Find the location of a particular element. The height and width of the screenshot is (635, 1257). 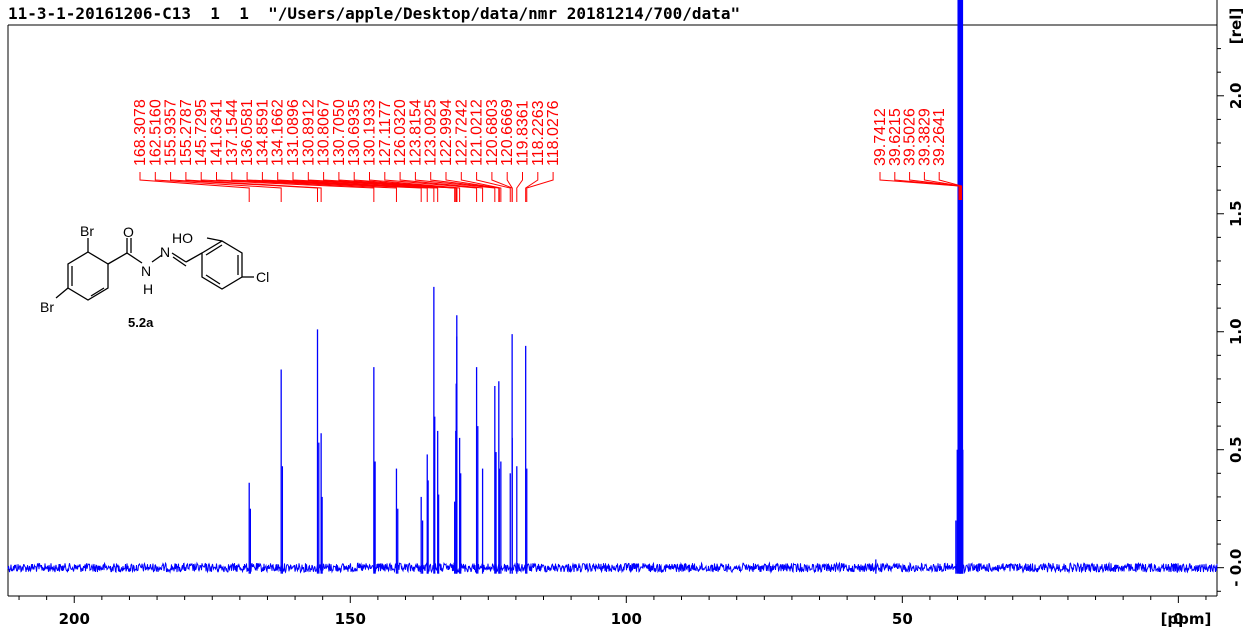

bond-c-n is located at coordinates (134, 258).